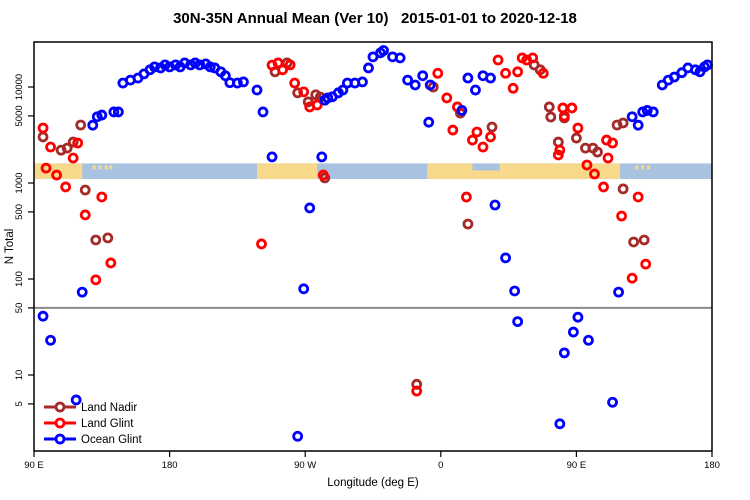 The width and height of the screenshot is (750, 500). I want to click on y-tick-label: 500, so click(19, 212).